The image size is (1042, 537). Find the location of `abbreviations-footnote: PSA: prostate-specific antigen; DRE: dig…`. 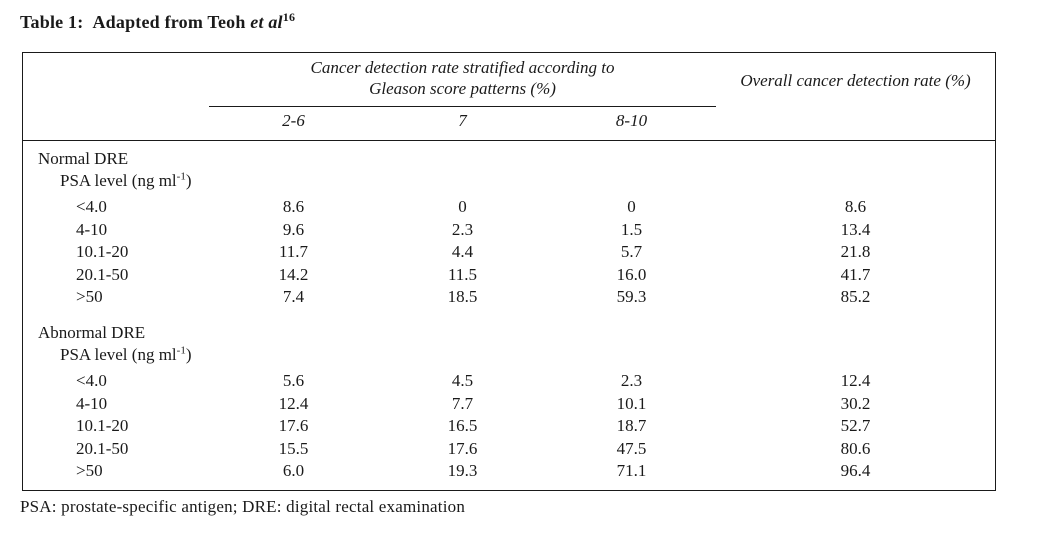

abbreviations-footnote: PSA: prostate-specific antigen; DRE: dig… is located at coordinates (243, 506).